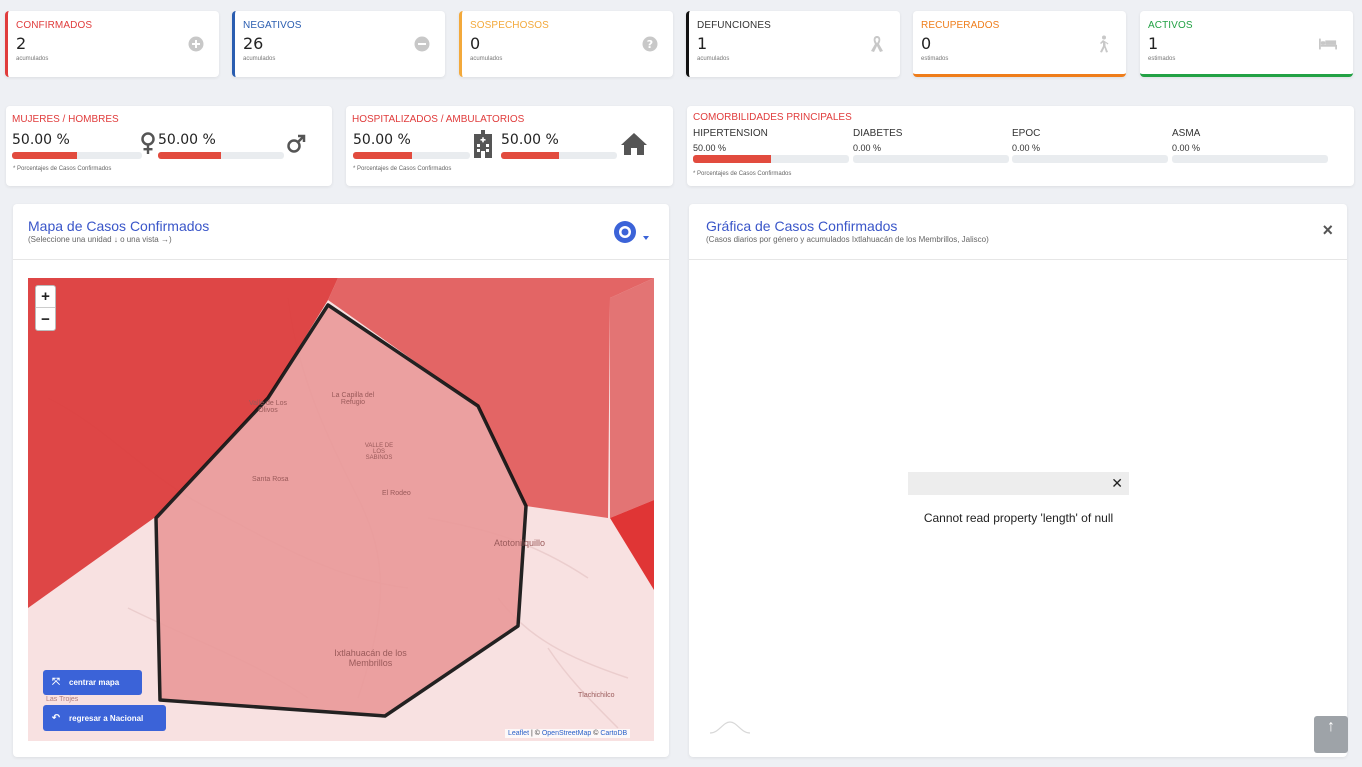 This screenshot has height=767, width=1362. I want to click on osm-link: OpenStreetMap, so click(566, 733).